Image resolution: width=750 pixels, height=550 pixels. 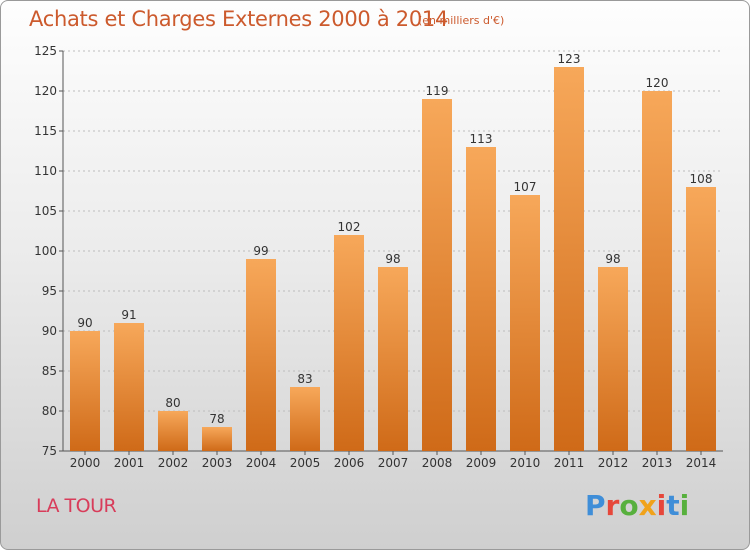 I want to click on x-tick-label-2012: 2012, so click(x=613, y=463).